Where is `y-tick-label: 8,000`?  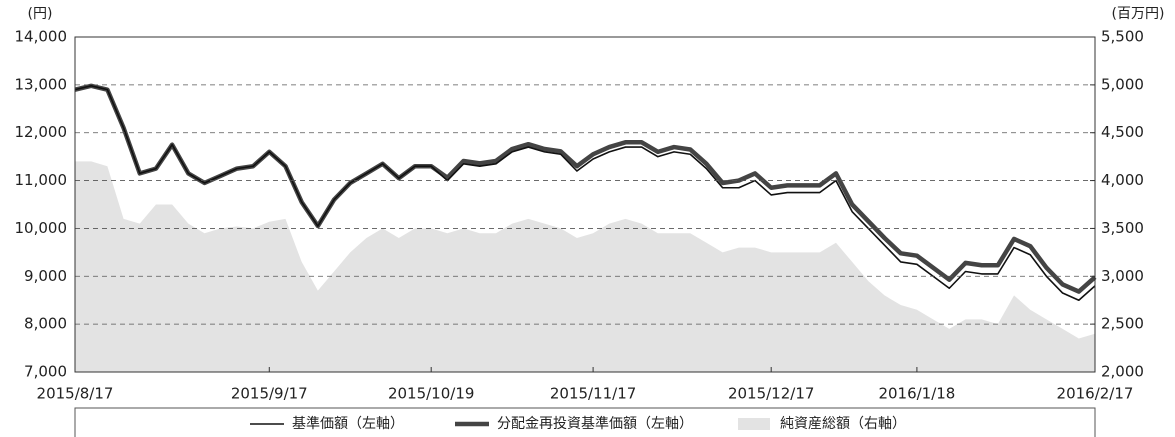
y-tick-label: 8,000 is located at coordinates (45, 324).